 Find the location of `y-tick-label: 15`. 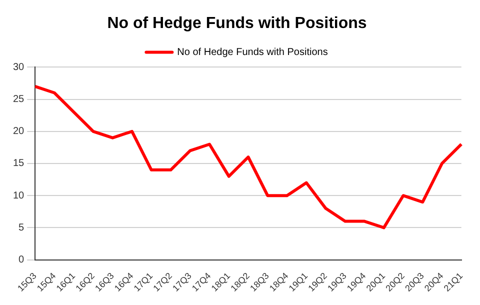

y-tick-label: 15 is located at coordinates (19, 164).